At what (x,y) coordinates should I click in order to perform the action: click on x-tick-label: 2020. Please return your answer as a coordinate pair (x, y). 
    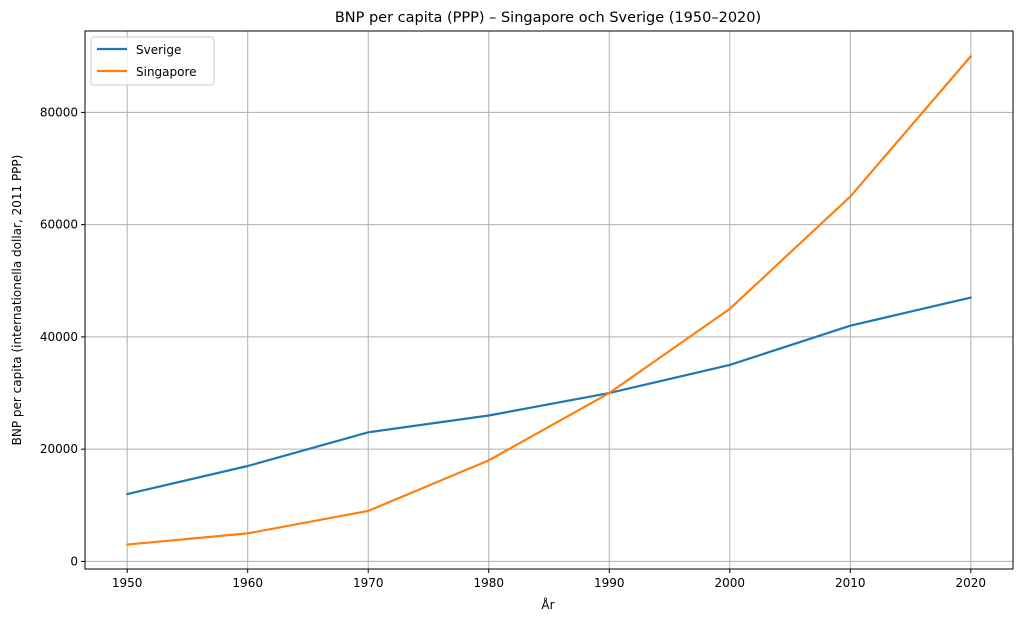
    Looking at the image, I should click on (971, 583).